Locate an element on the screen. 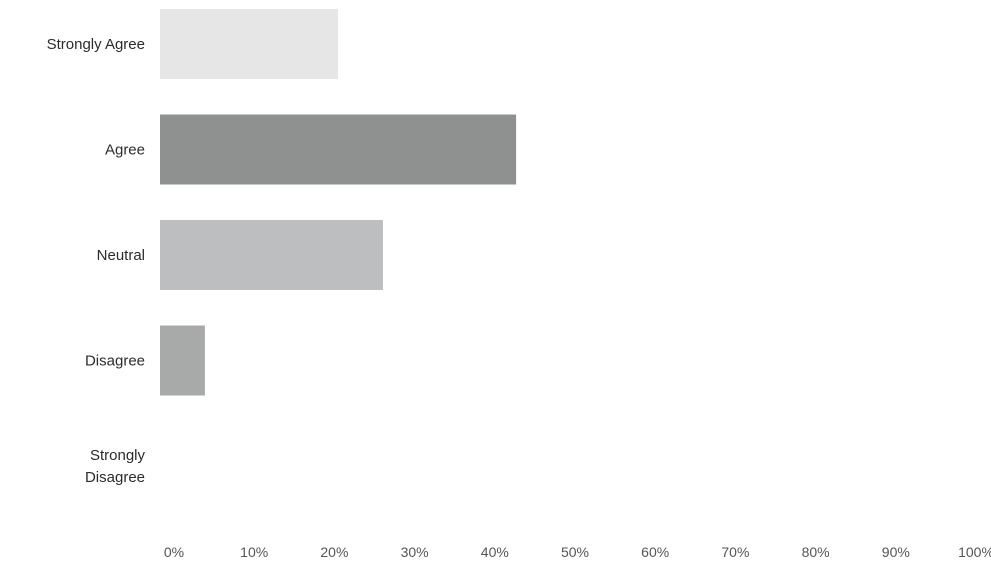  category-label-neutral: Neutral is located at coordinates (121, 255).